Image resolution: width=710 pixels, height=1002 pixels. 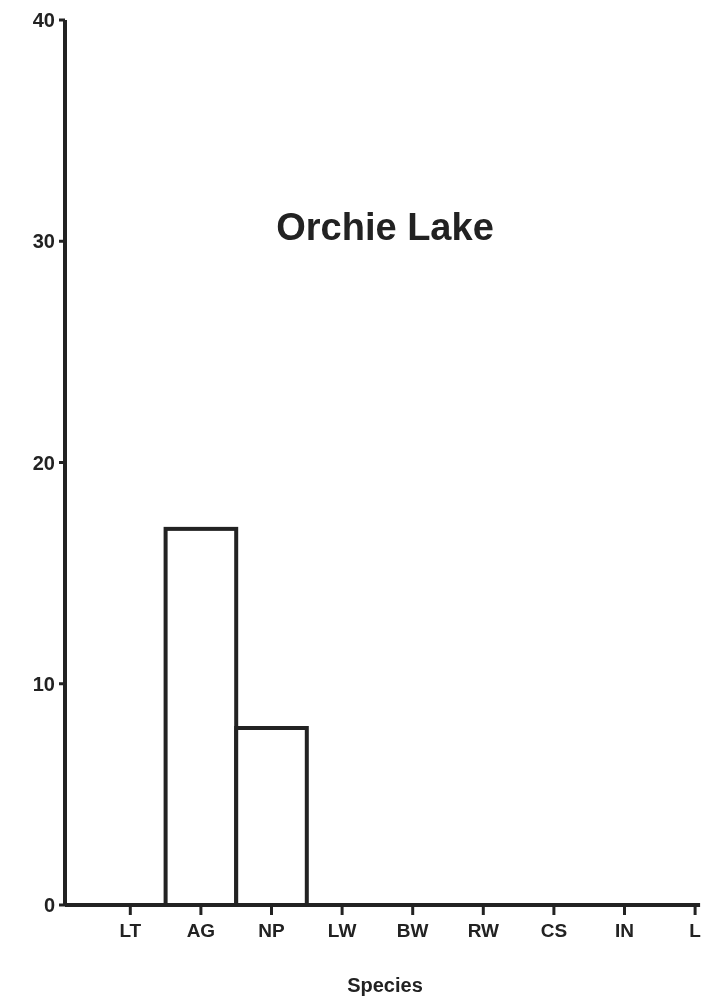 What do you see at coordinates (695, 930) in the screenshot?
I see `x-tick-label: L` at bounding box center [695, 930].